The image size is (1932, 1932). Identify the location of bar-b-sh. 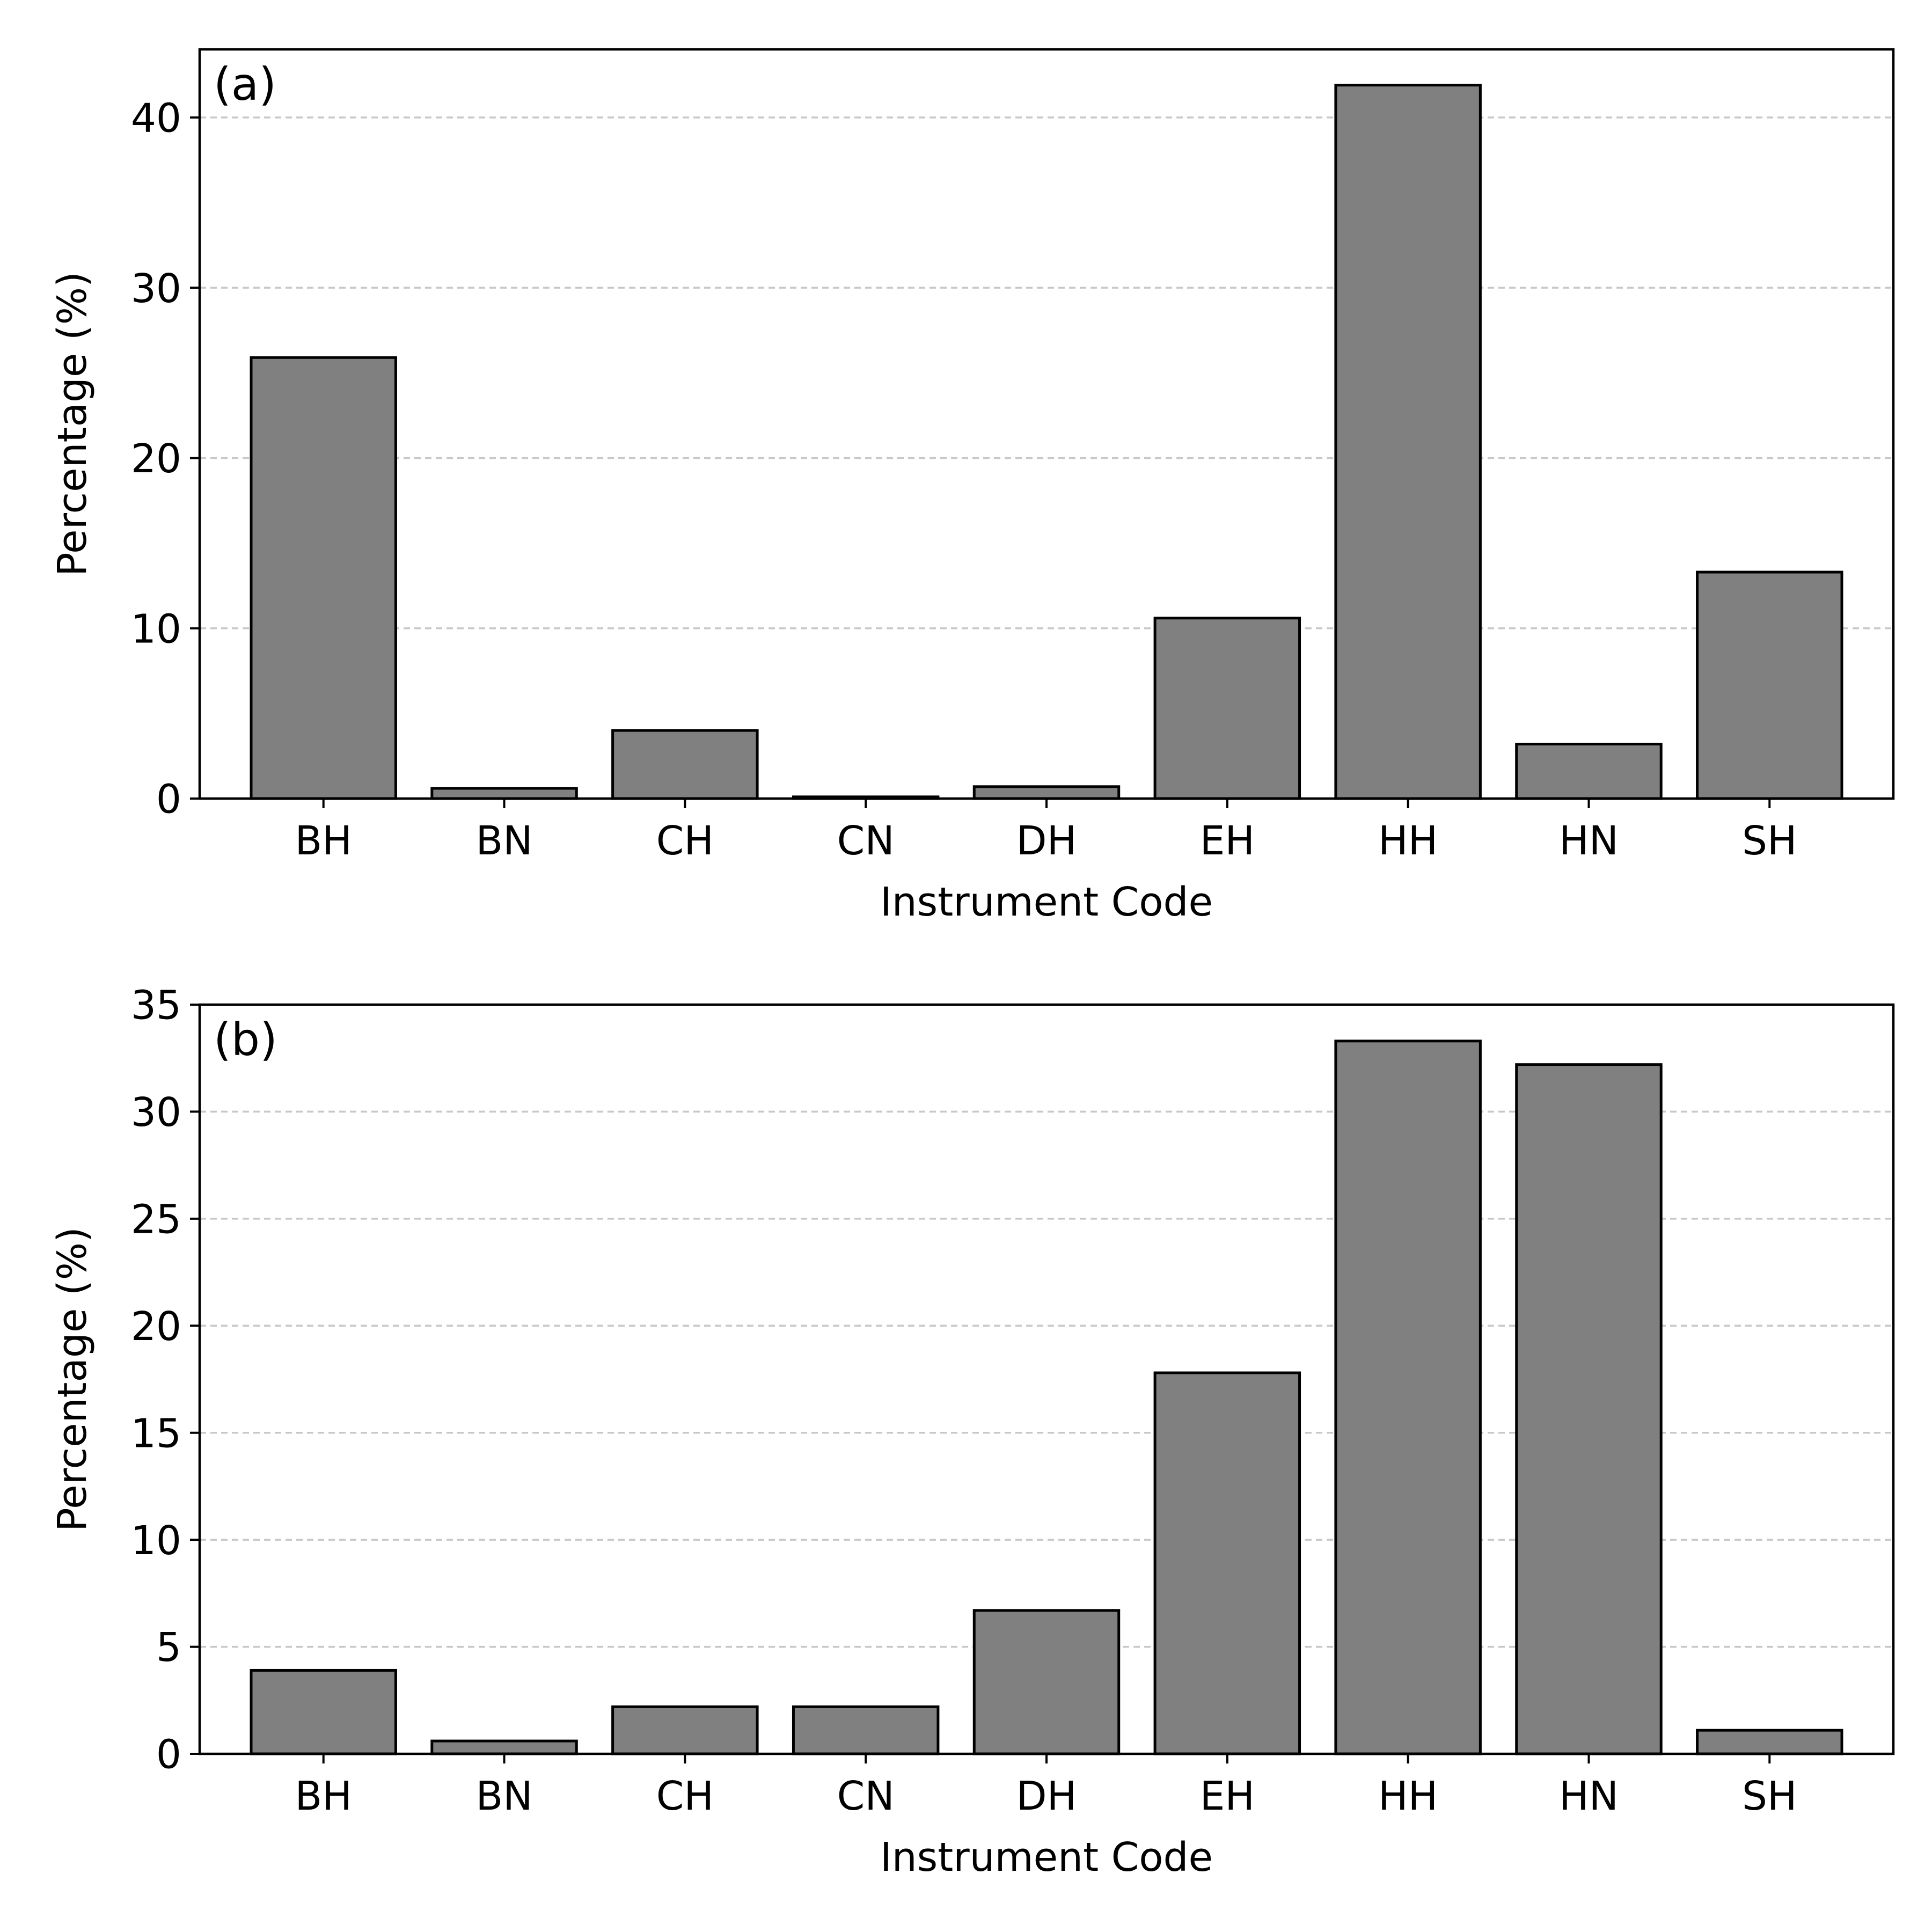
(1769, 1742).